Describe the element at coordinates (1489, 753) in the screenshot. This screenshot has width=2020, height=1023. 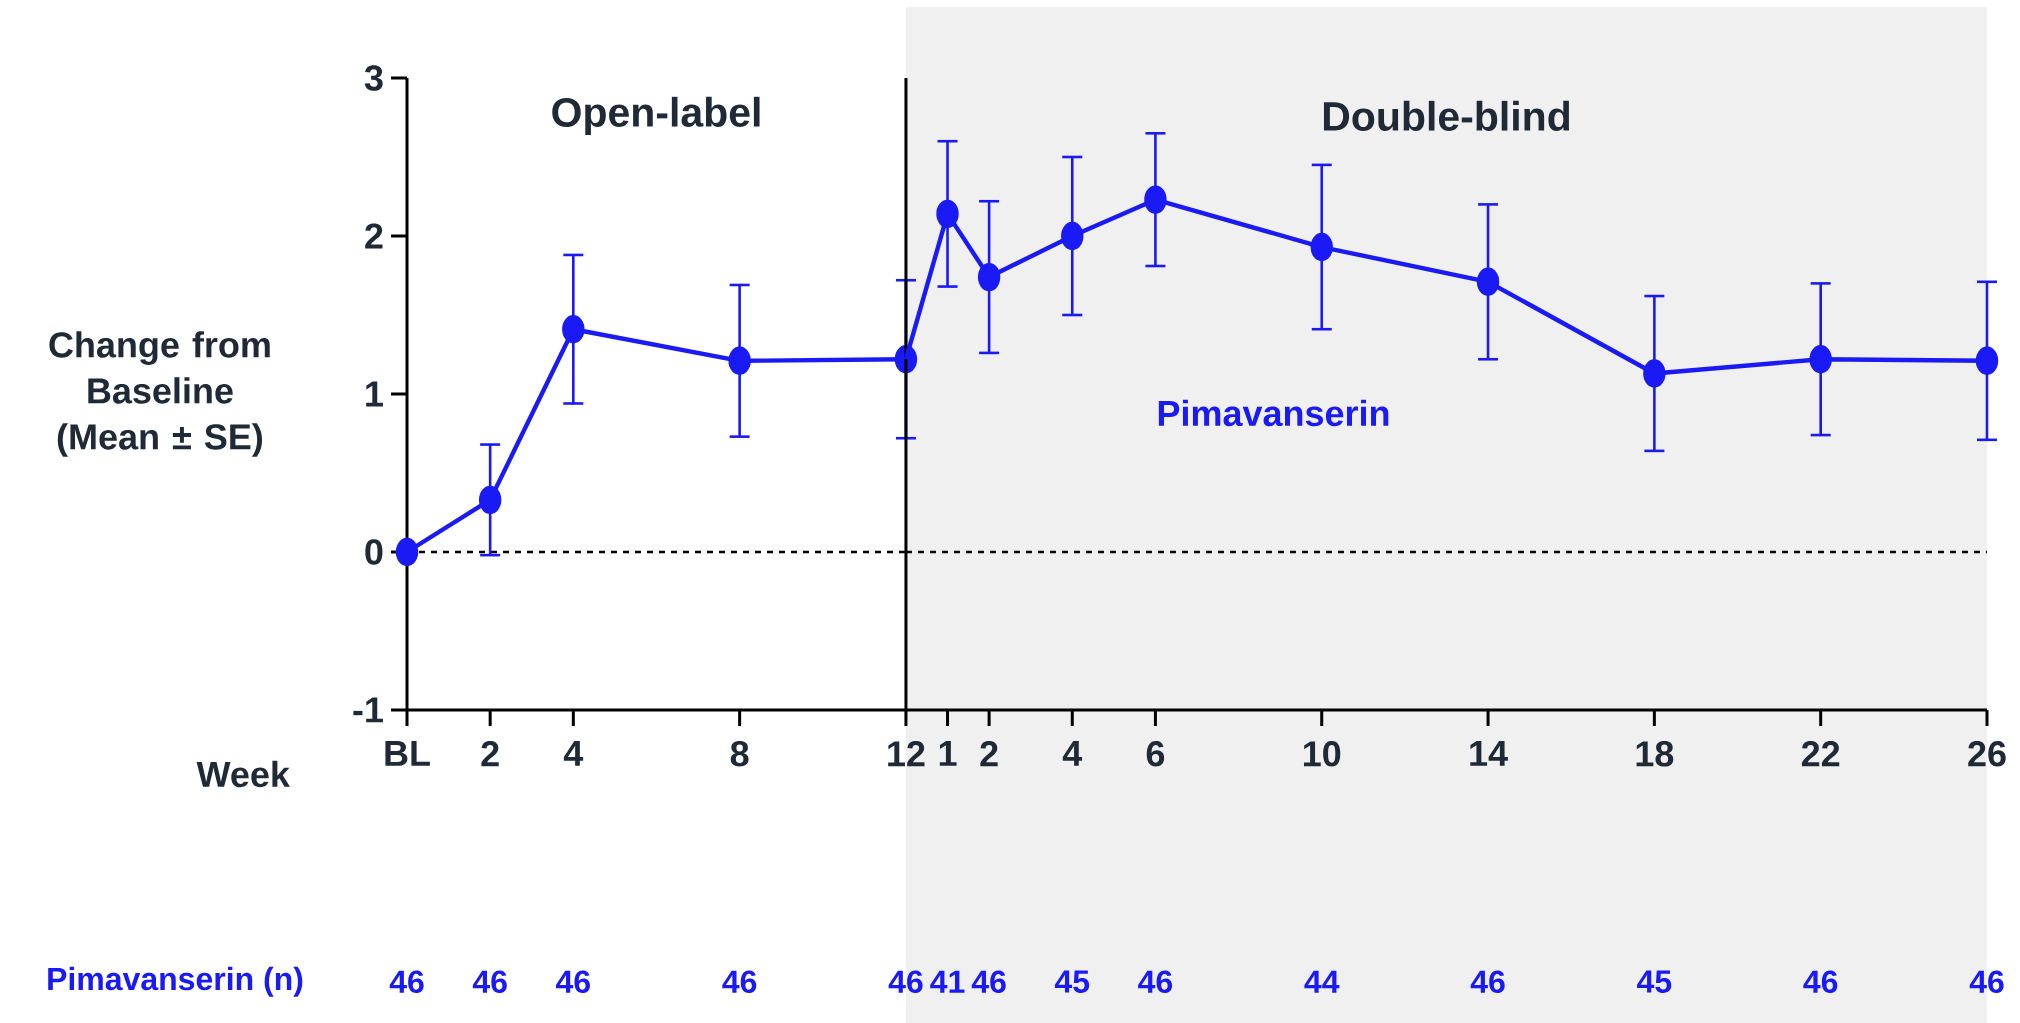
I see `x-tick-label: 14` at that location.